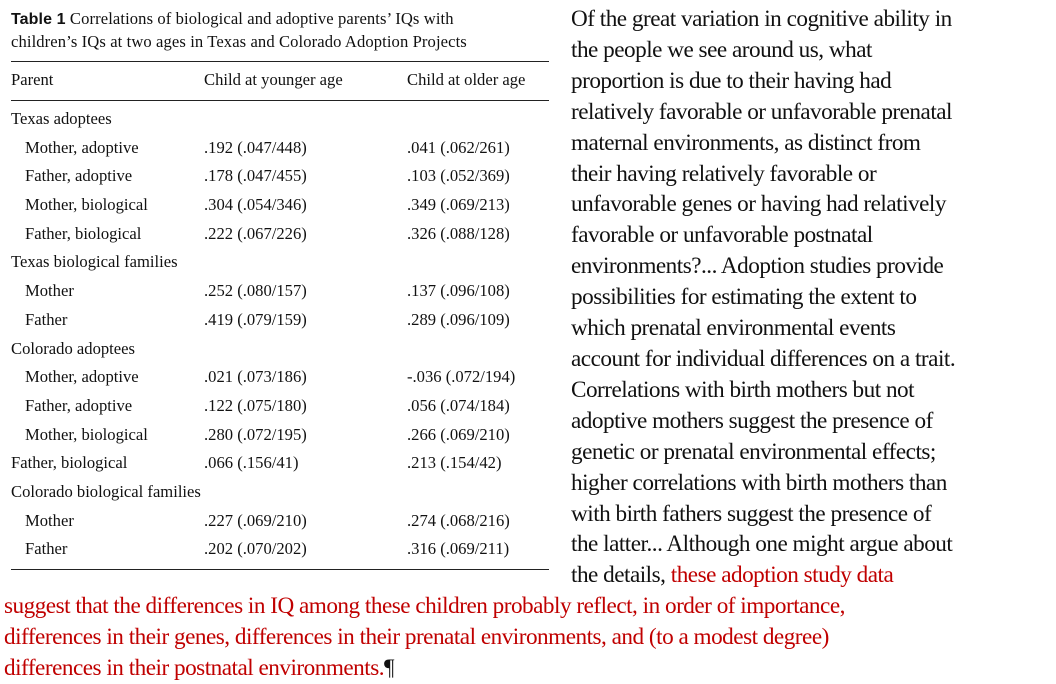 The image size is (1056, 684). Describe the element at coordinates (61, 118) in the screenshot. I see `group-label: Texas adoptees` at that location.